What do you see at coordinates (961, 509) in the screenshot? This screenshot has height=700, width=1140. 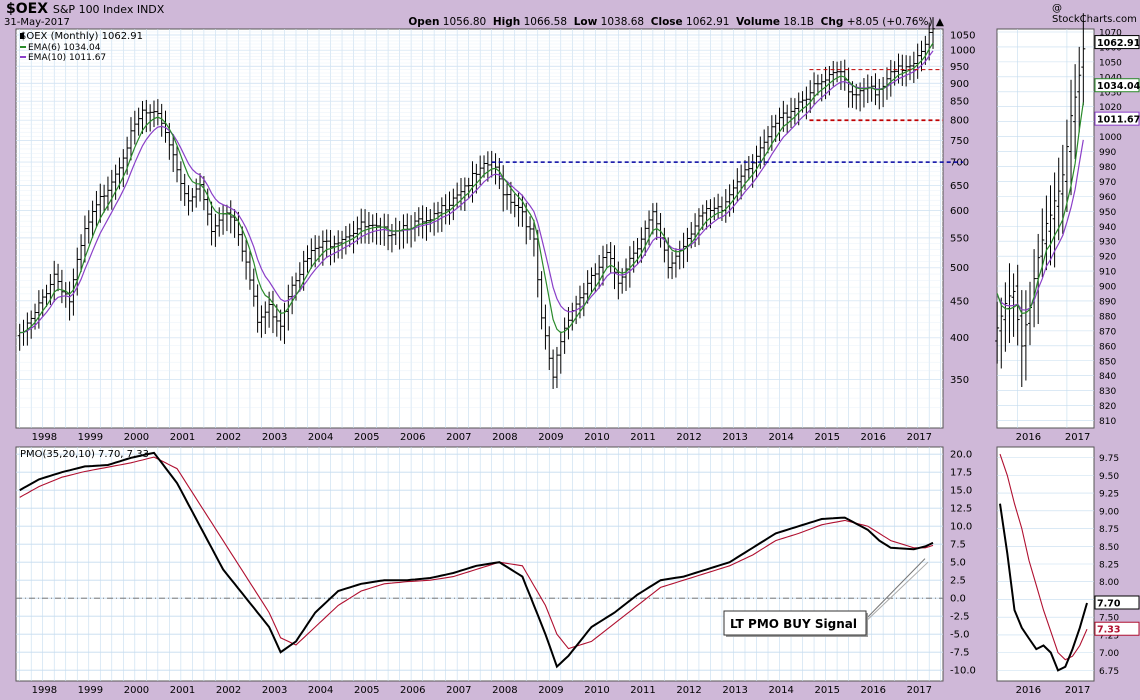 I see `pmo-y-tick-label: 12.5` at bounding box center [961, 509].